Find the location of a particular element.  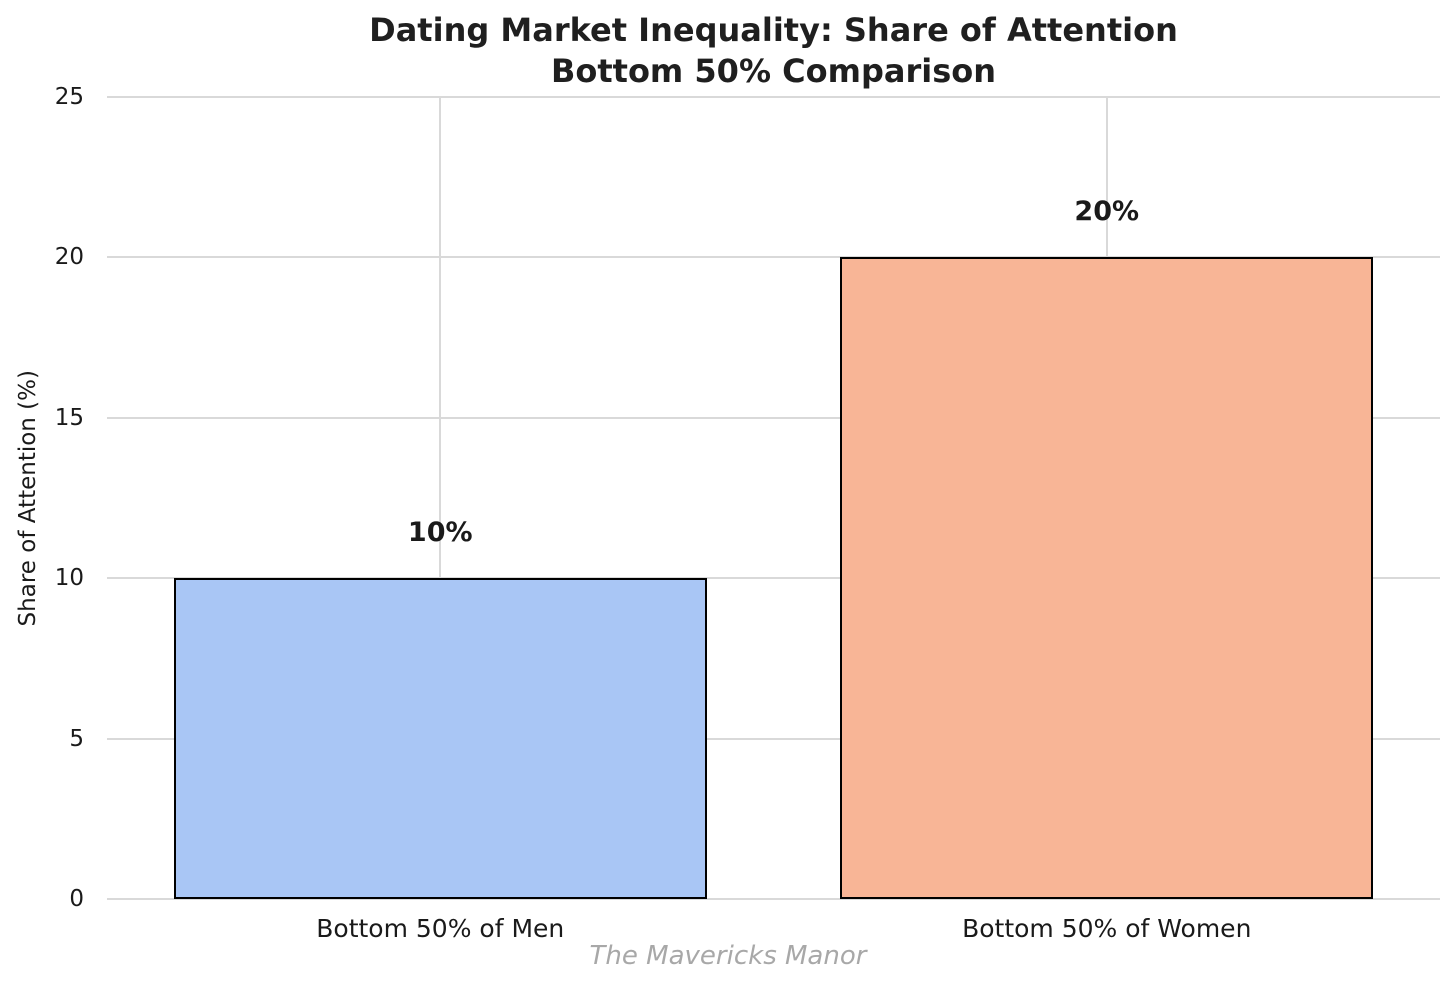

ytick-label-25: 25 is located at coordinates (69, 97).